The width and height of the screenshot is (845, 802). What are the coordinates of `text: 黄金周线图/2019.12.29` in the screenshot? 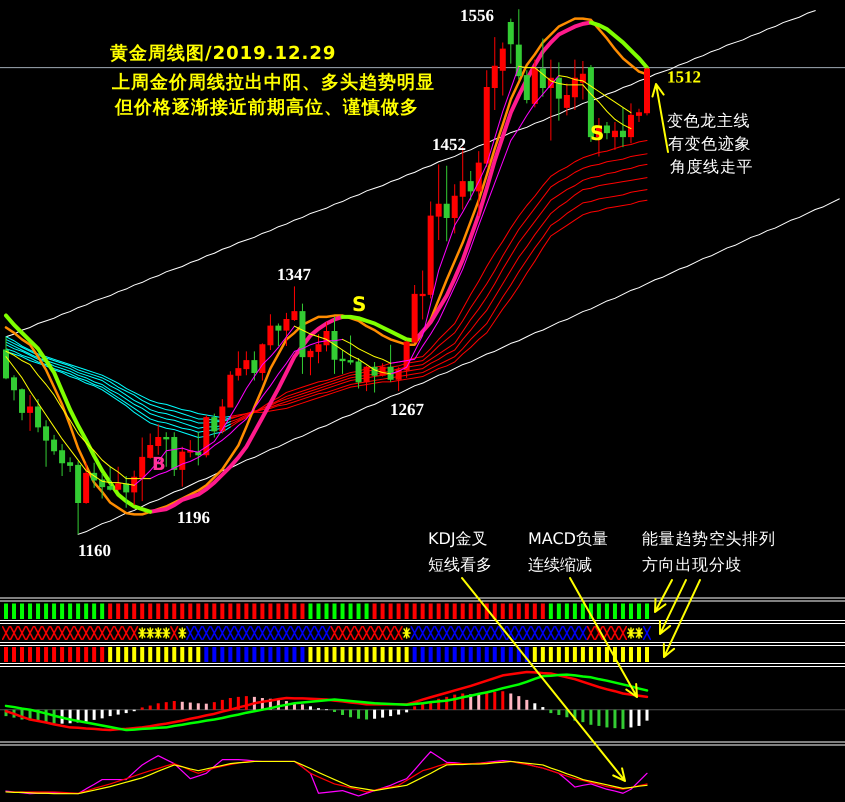 It's located at (222, 53).